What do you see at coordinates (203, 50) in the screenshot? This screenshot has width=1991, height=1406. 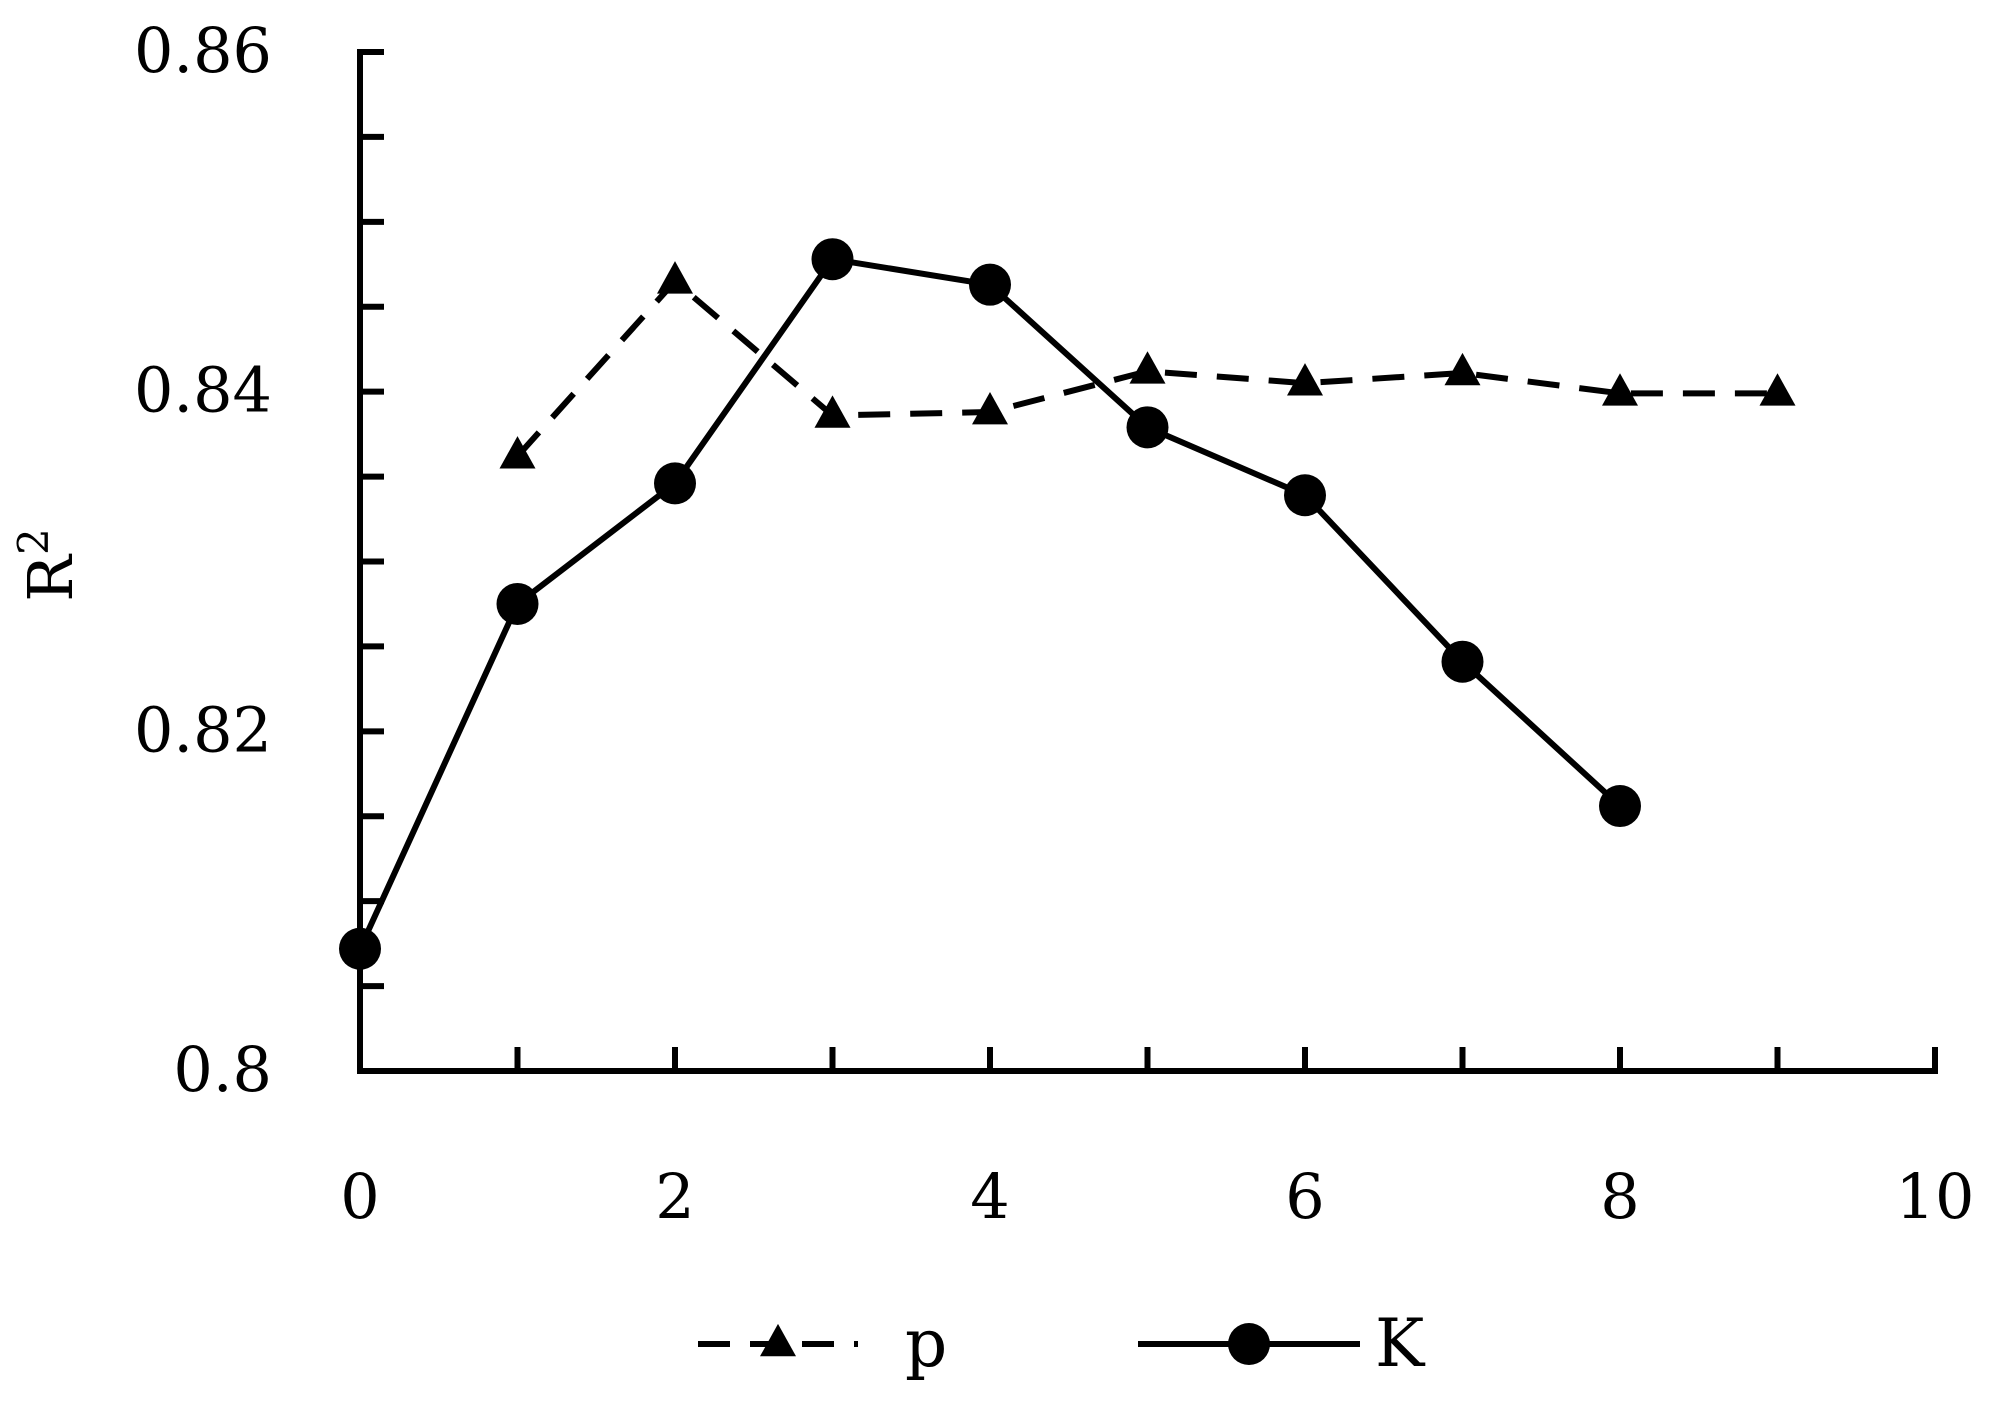 I see `y-tick-label: 0.86` at bounding box center [203, 50].